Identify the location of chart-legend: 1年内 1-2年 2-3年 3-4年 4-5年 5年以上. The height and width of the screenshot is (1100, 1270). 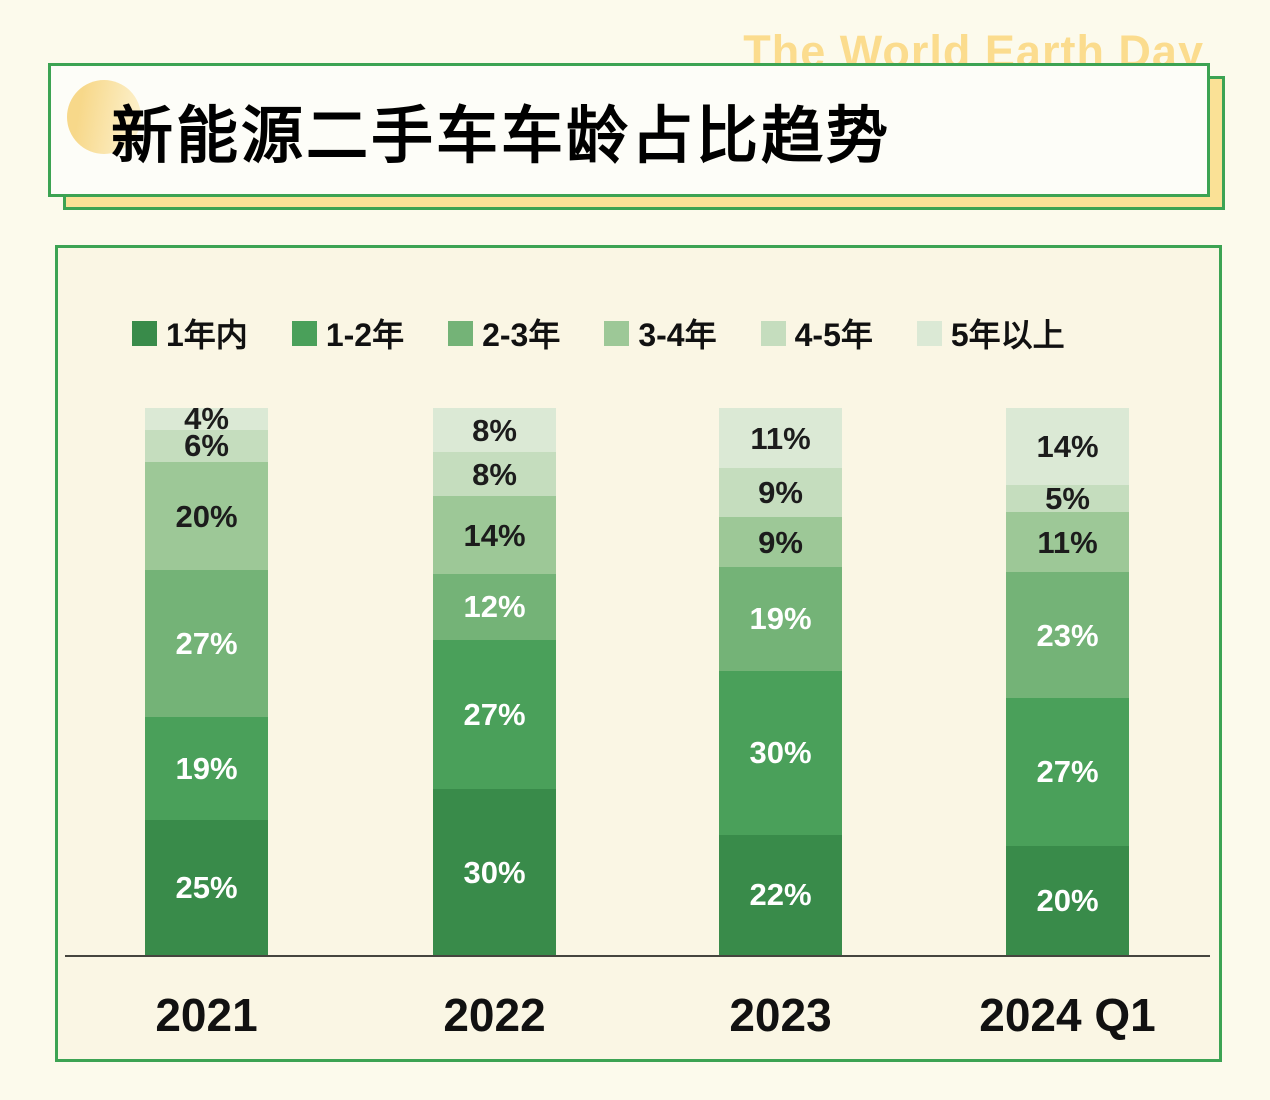
(598, 333).